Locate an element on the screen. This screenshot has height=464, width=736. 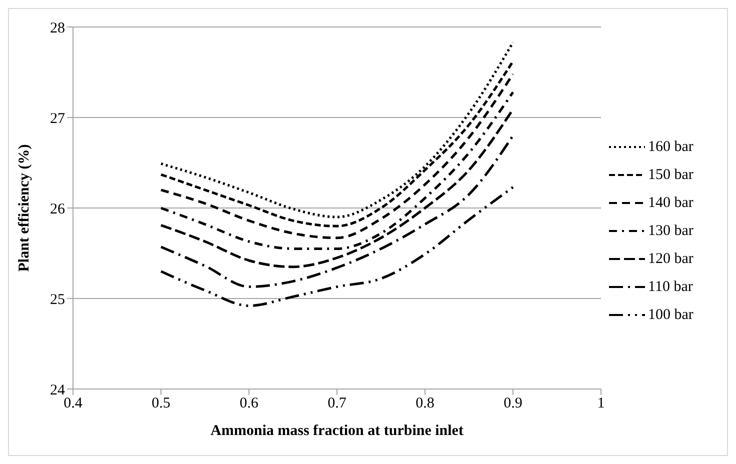
y-tick-label: 26 is located at coordinates (58, 209).